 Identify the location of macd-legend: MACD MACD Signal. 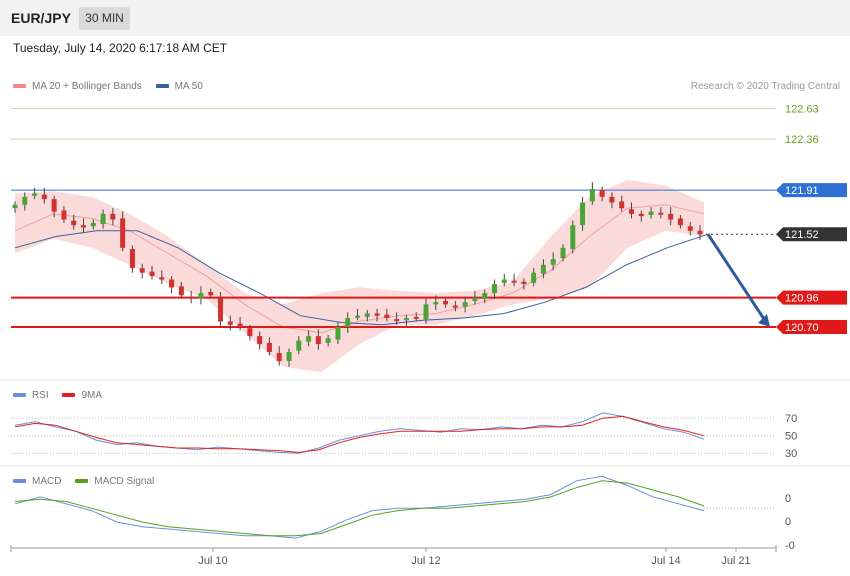
(89, 481).